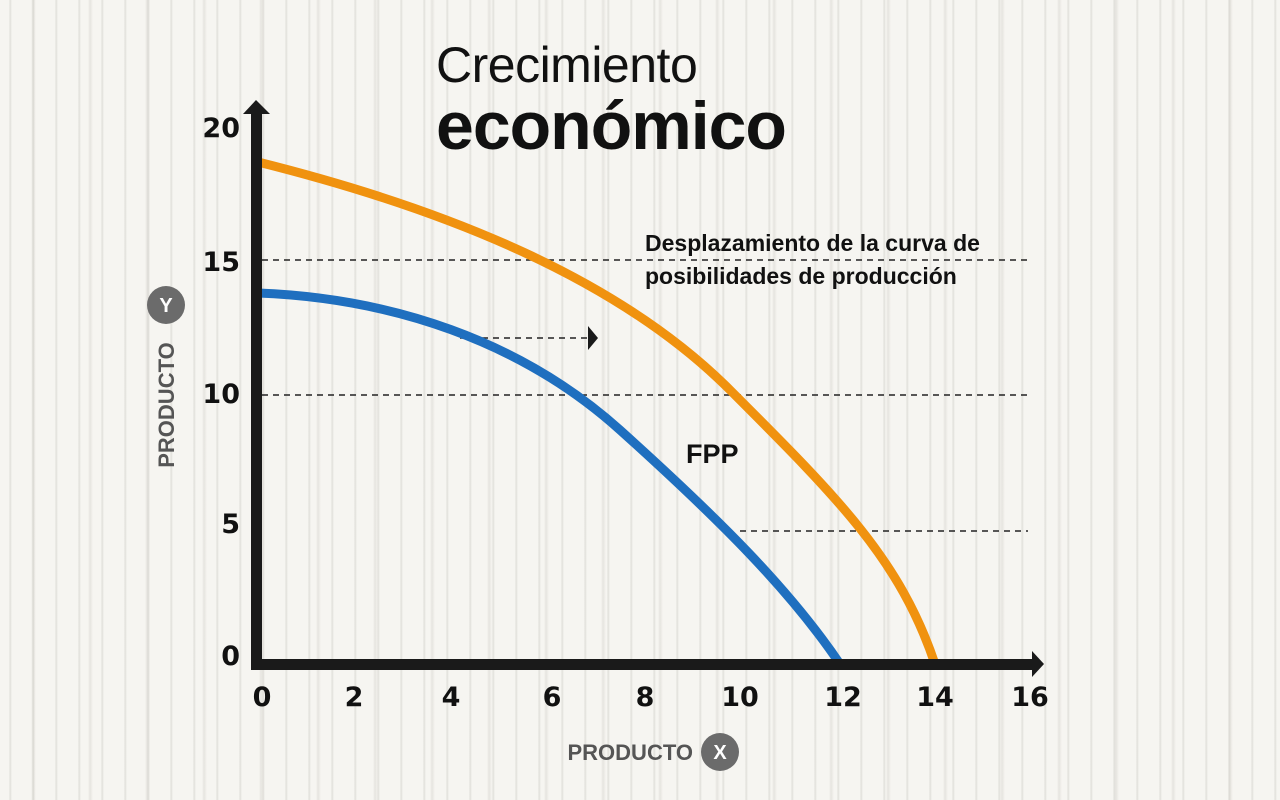 This screenshot has height=800, width=1280. I want to click on y-tick: 10, so click(221, 394).